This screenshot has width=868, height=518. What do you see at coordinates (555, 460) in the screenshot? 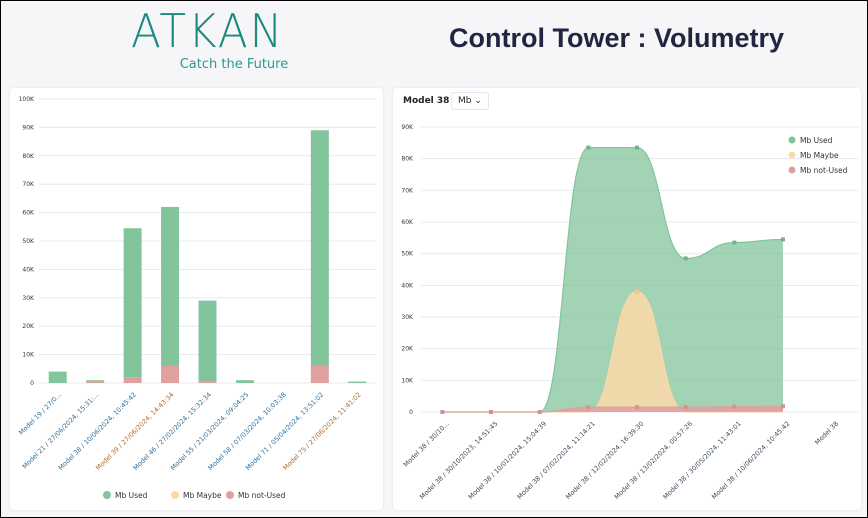
I see `x-tick-label: Model 38 / 07/02/2024, 11:14:21` at bounding box center [555, 460].